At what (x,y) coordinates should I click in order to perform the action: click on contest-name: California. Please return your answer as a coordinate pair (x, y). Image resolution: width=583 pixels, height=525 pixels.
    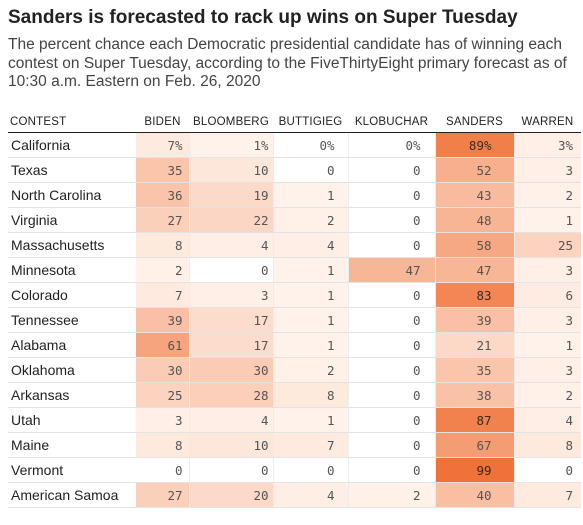
    Looking at the image, I should click on (72, 145).